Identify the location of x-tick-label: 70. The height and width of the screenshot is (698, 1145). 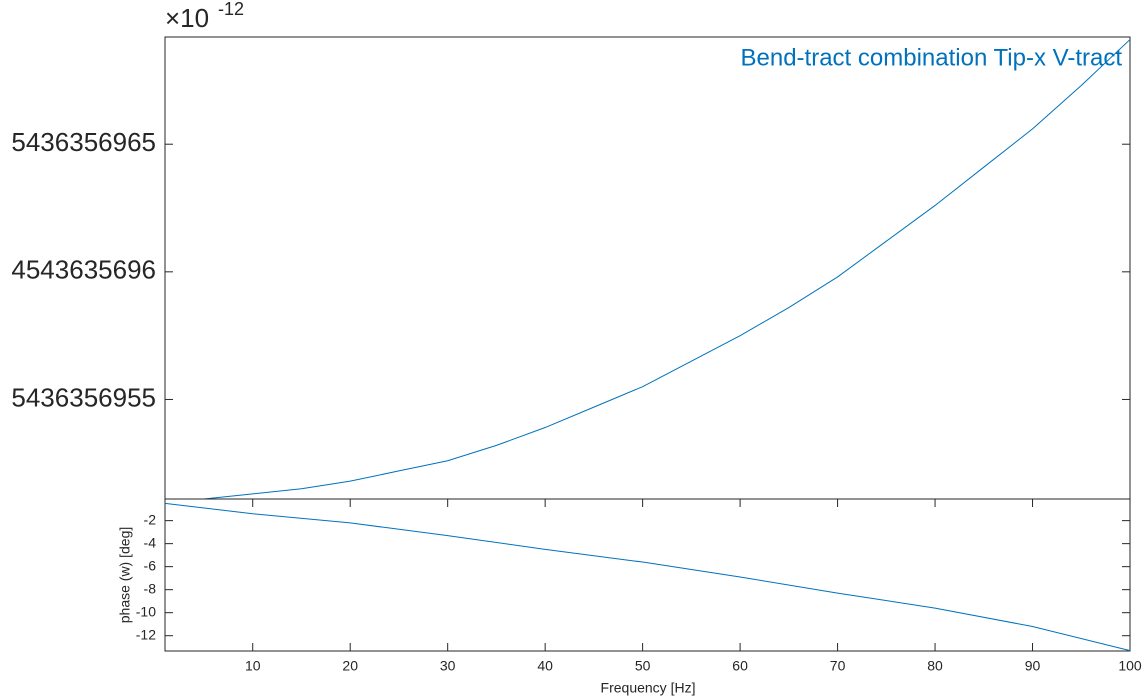
(838, 666).